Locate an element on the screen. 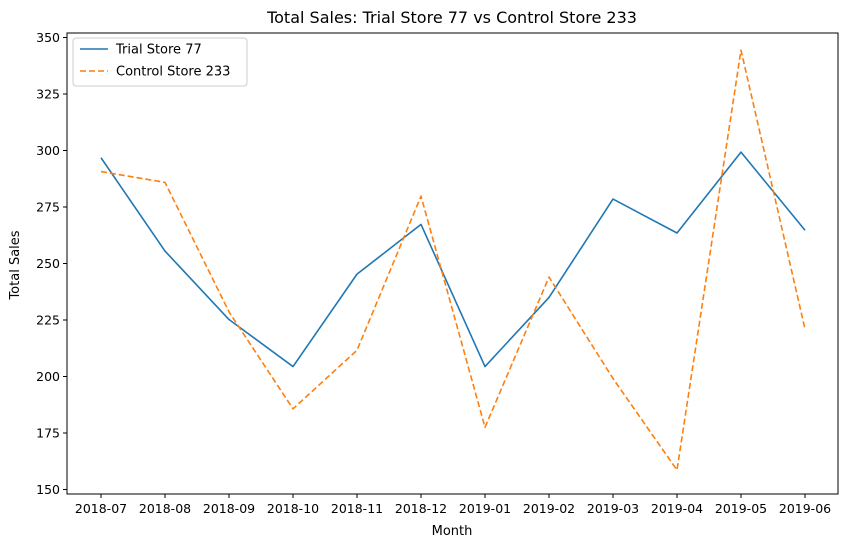  x-tick-label: 2019-03 is located at coordinates (613, 508).